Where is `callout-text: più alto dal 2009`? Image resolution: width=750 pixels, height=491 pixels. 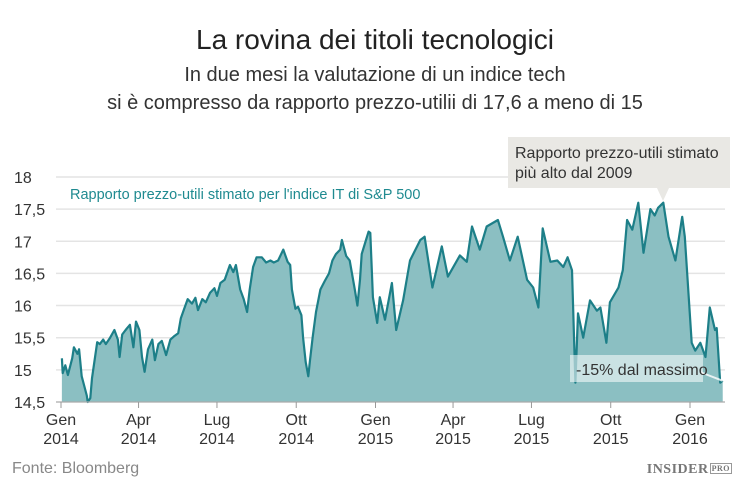
callout-text: più alto dal 2009 is located at coordinates (574, 173).